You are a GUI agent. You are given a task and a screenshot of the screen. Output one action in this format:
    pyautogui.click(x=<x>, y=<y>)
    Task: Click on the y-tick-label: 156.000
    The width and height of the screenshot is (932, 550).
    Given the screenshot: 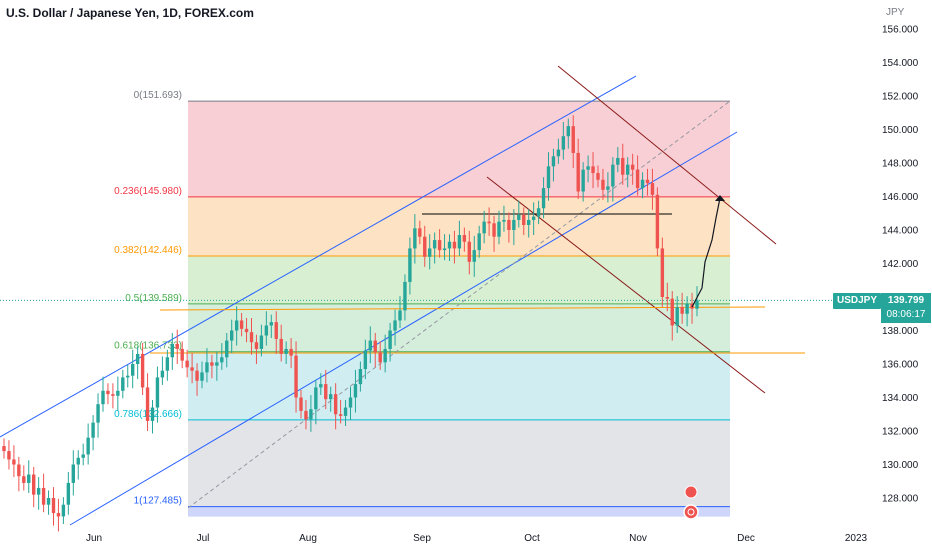 What is the action you would take?
    pyautogui.click(x=900, y=30)
    